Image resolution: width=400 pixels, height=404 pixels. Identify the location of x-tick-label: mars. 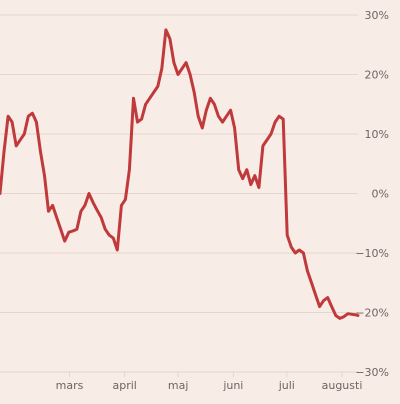
(70, 385).